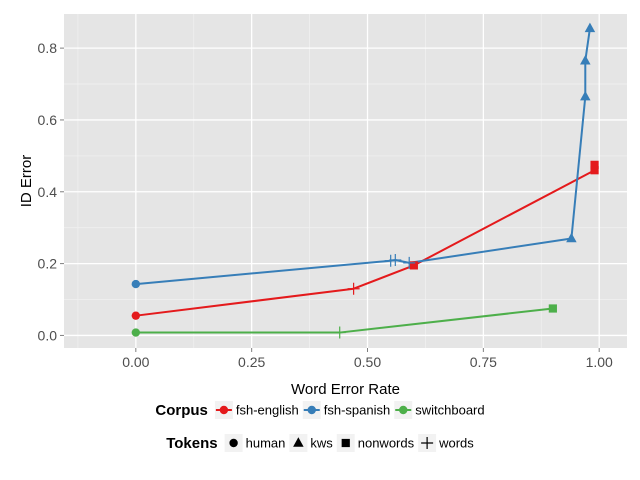 The height and width of the screenshot is (480, 640). I want to click on legend-label-human: human, so click(266, 443).